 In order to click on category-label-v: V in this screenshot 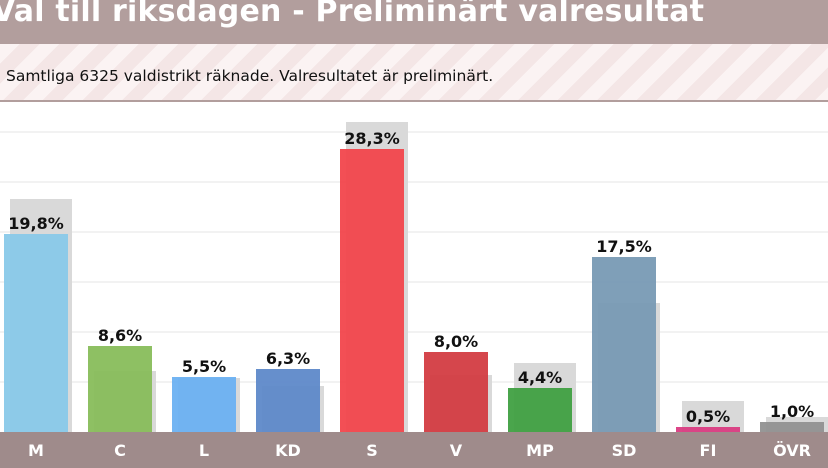, I will do `click(456, 450)`.